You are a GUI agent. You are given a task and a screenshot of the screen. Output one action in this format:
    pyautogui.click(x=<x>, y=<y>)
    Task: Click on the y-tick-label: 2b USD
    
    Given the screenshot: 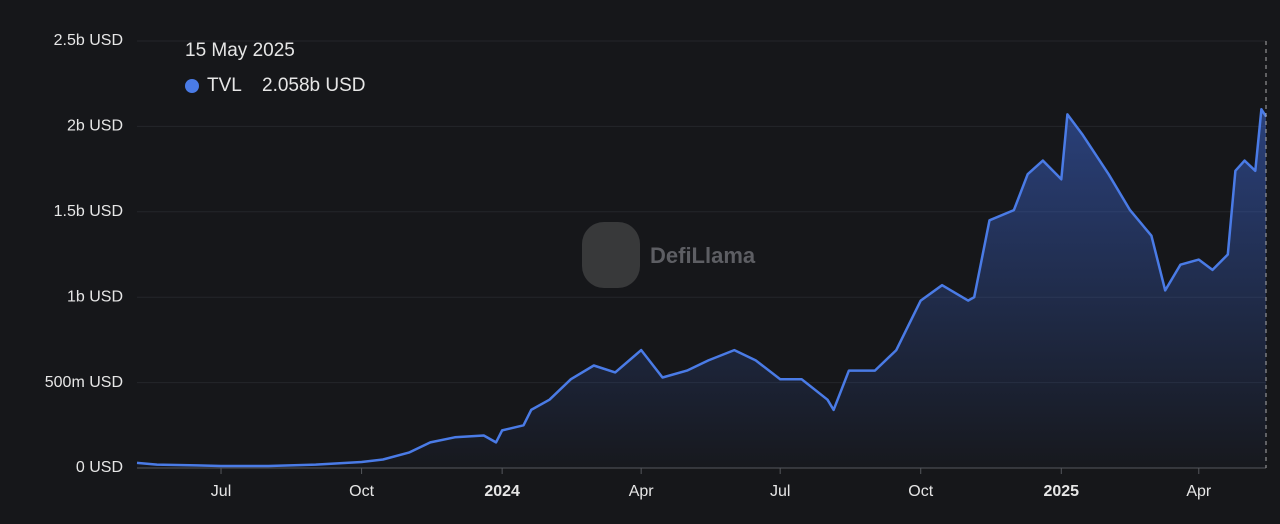 What is the action you would take?
    pyautogui.click(x=95, y=126)
    